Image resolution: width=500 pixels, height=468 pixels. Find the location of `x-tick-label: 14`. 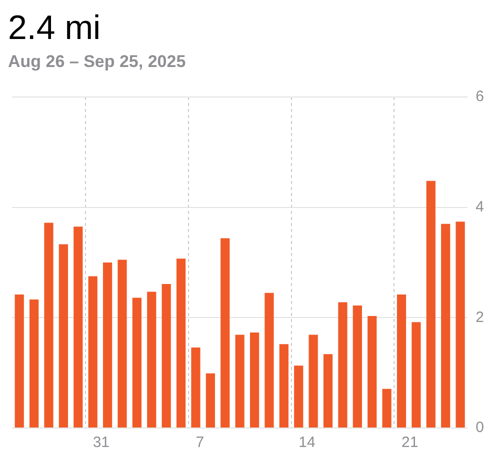

x-tick-label: 14 is located at coordinates (307, 443).